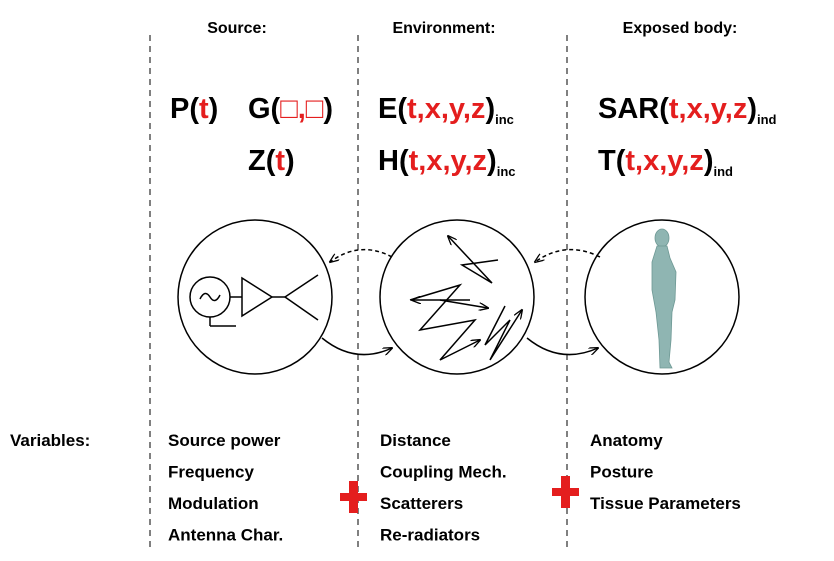 The width and height of the screenshot is (834, 561). Describe the element at coordinates (680, 28) in the screenshot. I see `column-header: Exposed body:` at that location.